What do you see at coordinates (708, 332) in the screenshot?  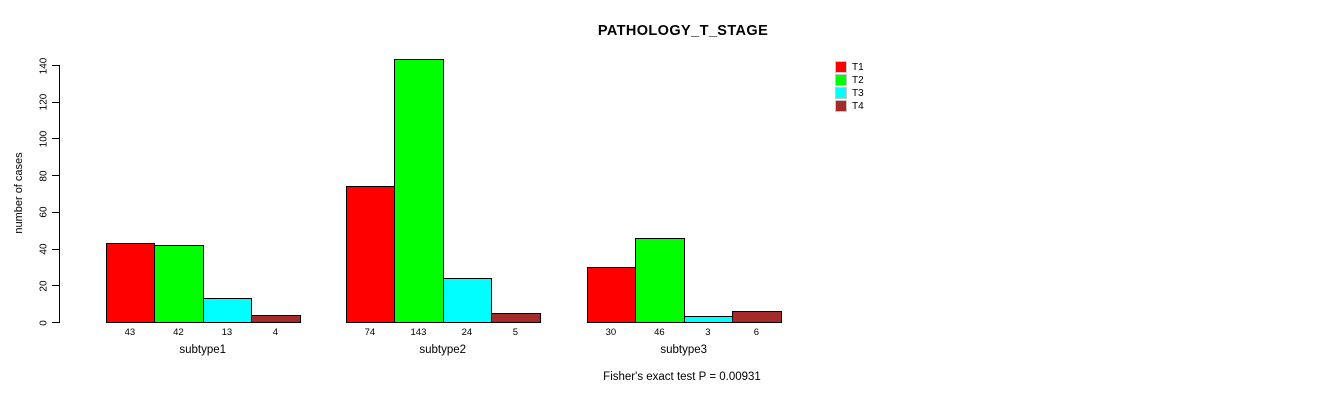 I see `bar-value-label: 3` at bounding box center [708, 332].